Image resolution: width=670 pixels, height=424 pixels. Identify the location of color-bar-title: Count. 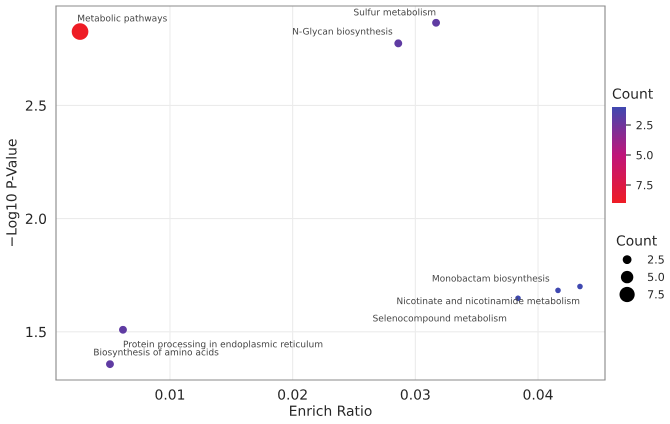
(632, 93).